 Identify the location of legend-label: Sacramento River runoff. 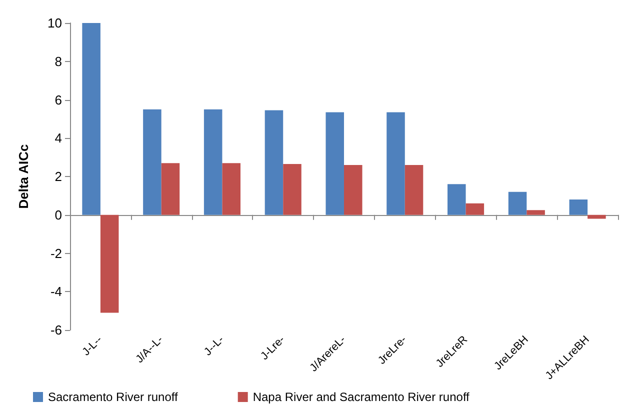
(113, 397).